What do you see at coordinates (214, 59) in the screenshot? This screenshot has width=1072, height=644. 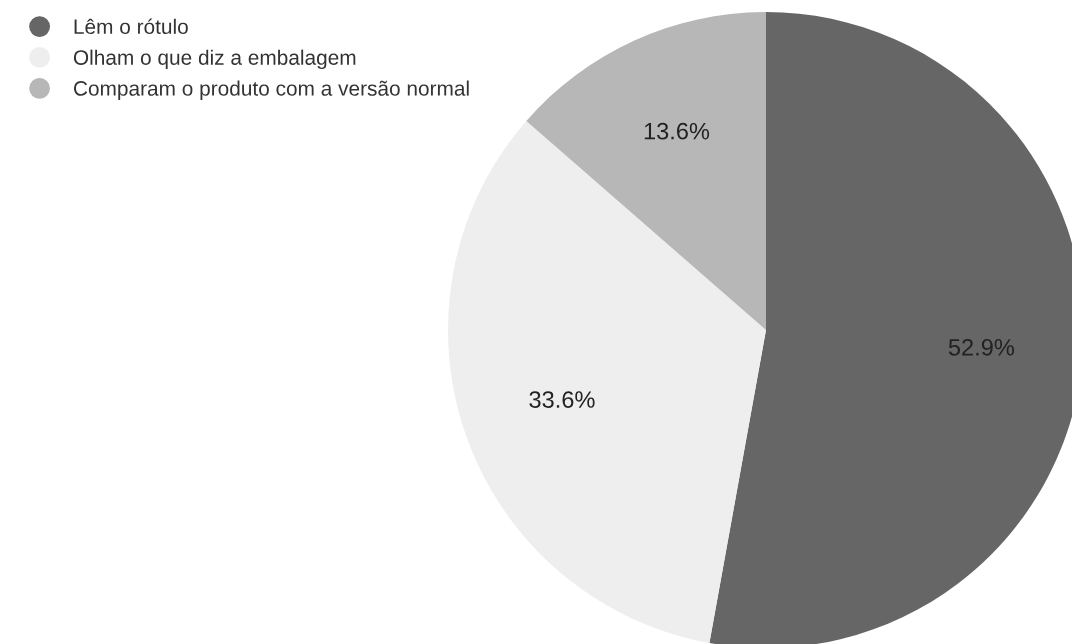 I see `legend-label: Olham o que diz a embalagem` at bounding box center [214, 59].